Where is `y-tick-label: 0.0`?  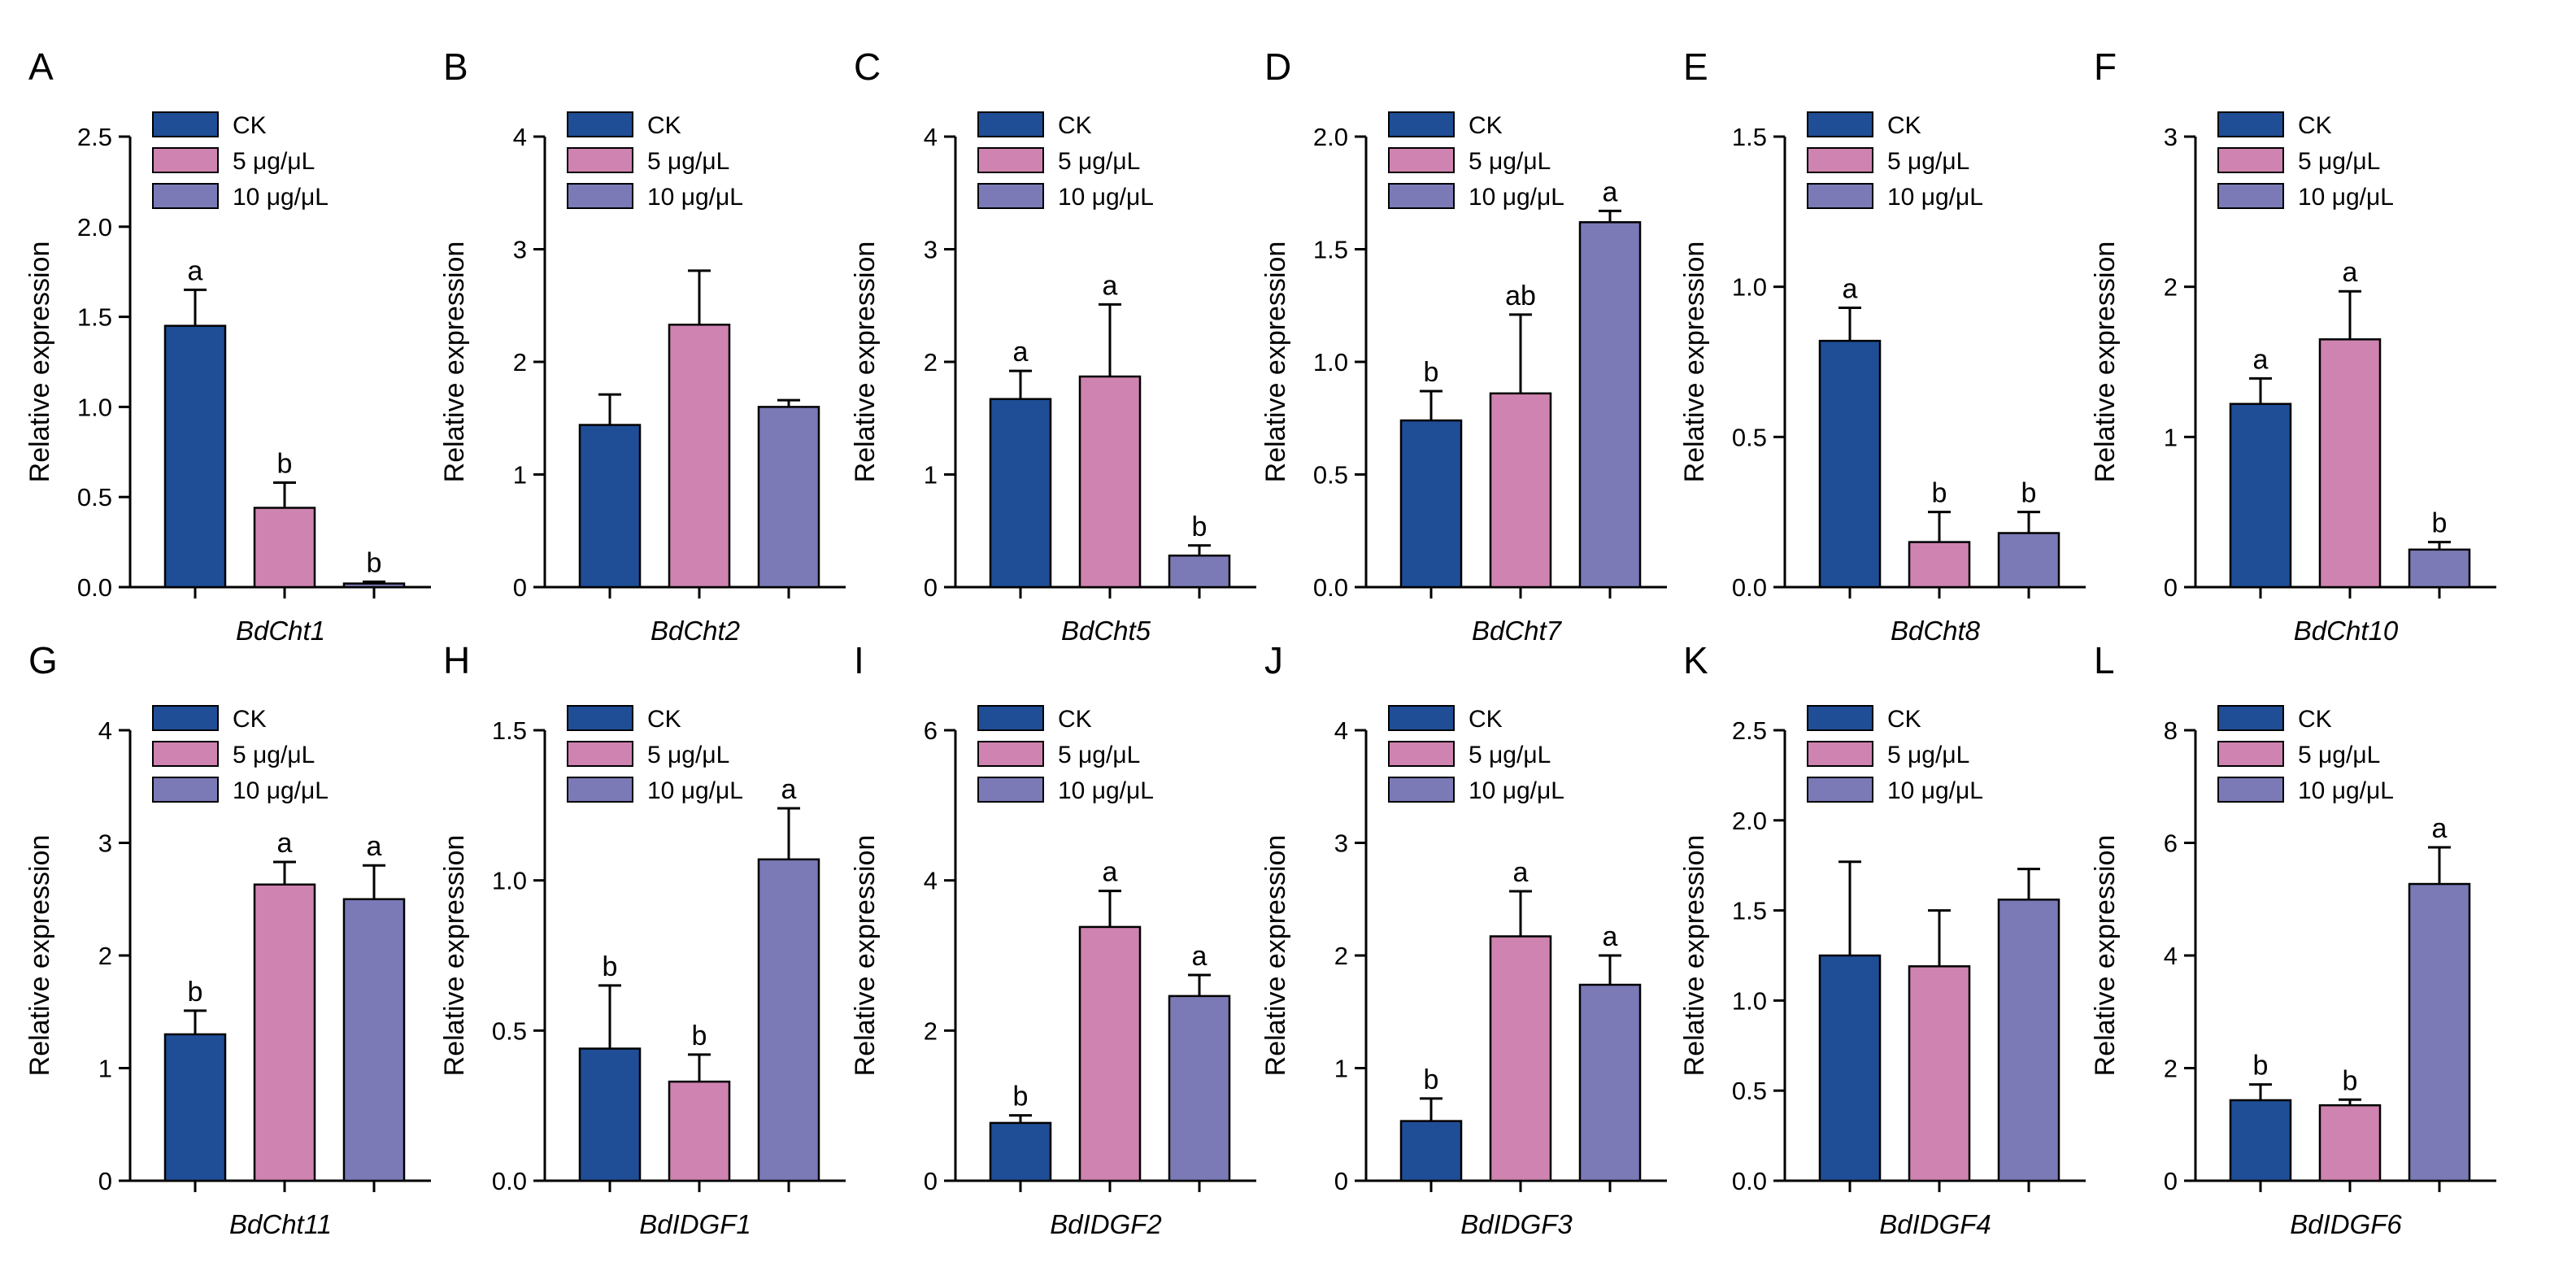 y-tick-label: 0.0 is located at coordinates (510, 1181).